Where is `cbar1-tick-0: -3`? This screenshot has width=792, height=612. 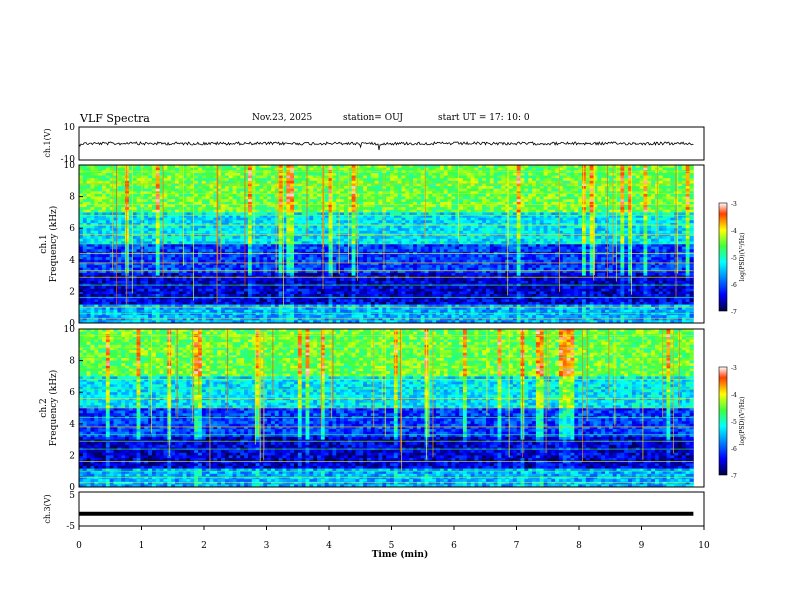 cbar1-tick-0: -3 is located at coordinates (734, 204).